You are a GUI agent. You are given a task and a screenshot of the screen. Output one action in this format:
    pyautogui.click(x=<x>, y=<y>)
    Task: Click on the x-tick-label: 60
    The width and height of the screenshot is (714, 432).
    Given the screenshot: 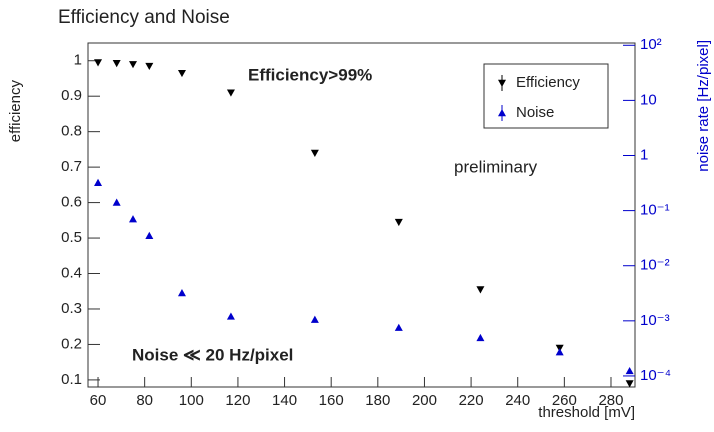 What is the action you would take?
    pyautogui.click(x=98, y=400)
    